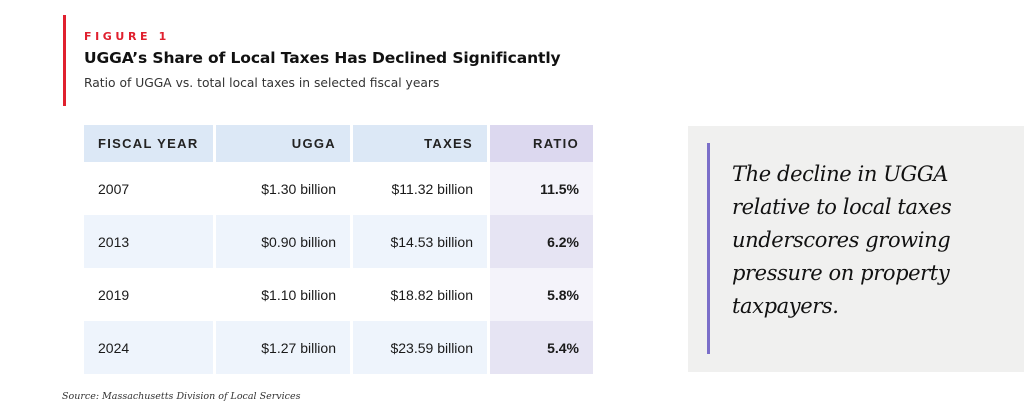  What do you see at coordinates (148, 347) in the screenshot?
I see `cell-year: 2024` at bounding box center [148, 347].